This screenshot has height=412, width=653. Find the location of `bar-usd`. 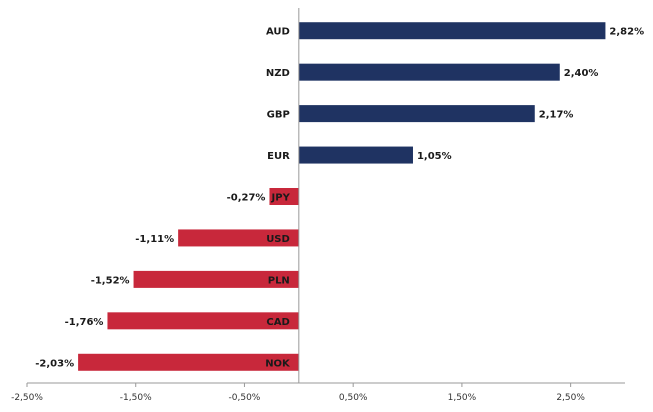

bar-usd is located at coordinates (238, 238).